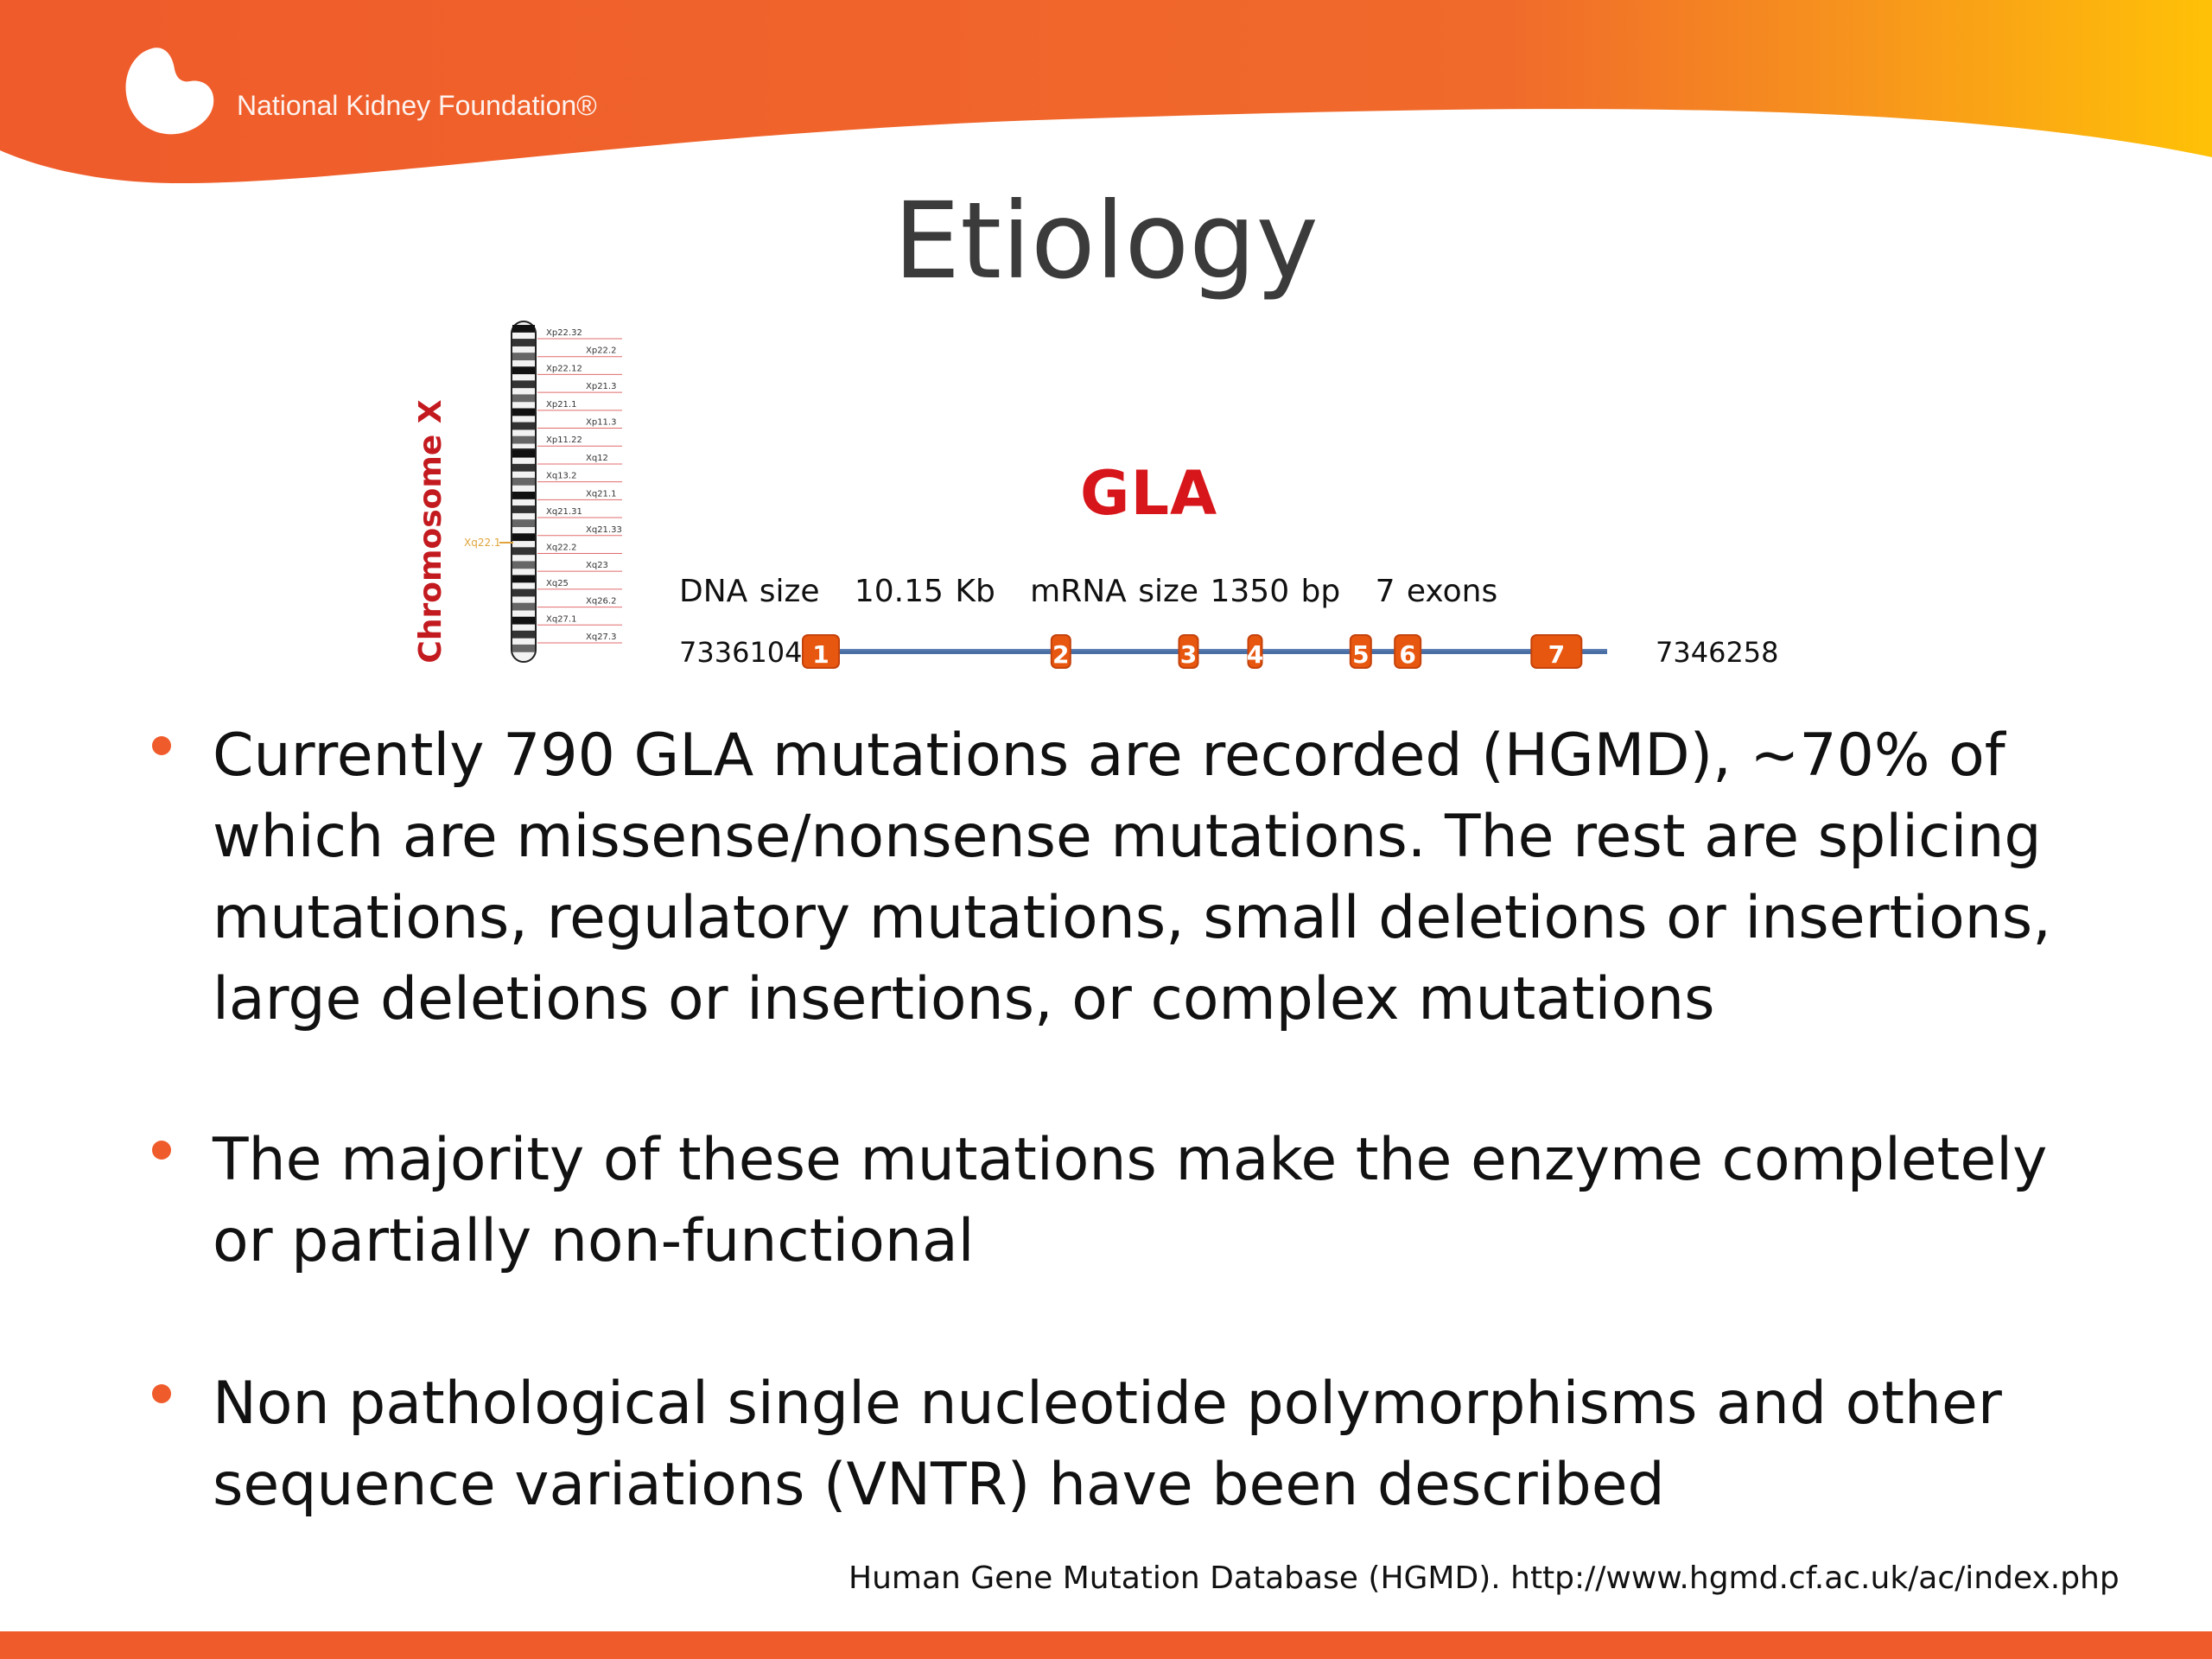 This screenshot has height=1659, width=2212. Describe the element at coordinates (564, 440) in the screenshot. I see `band-label: Xp11.22` at that location.